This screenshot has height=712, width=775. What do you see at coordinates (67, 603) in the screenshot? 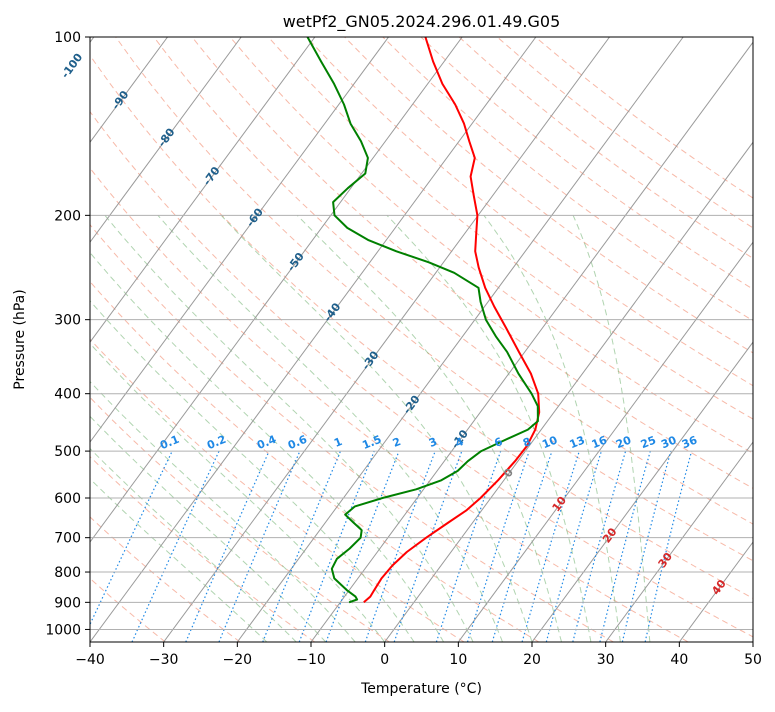
I see `y-tick-label: 900` at bounding box center [67, 603].